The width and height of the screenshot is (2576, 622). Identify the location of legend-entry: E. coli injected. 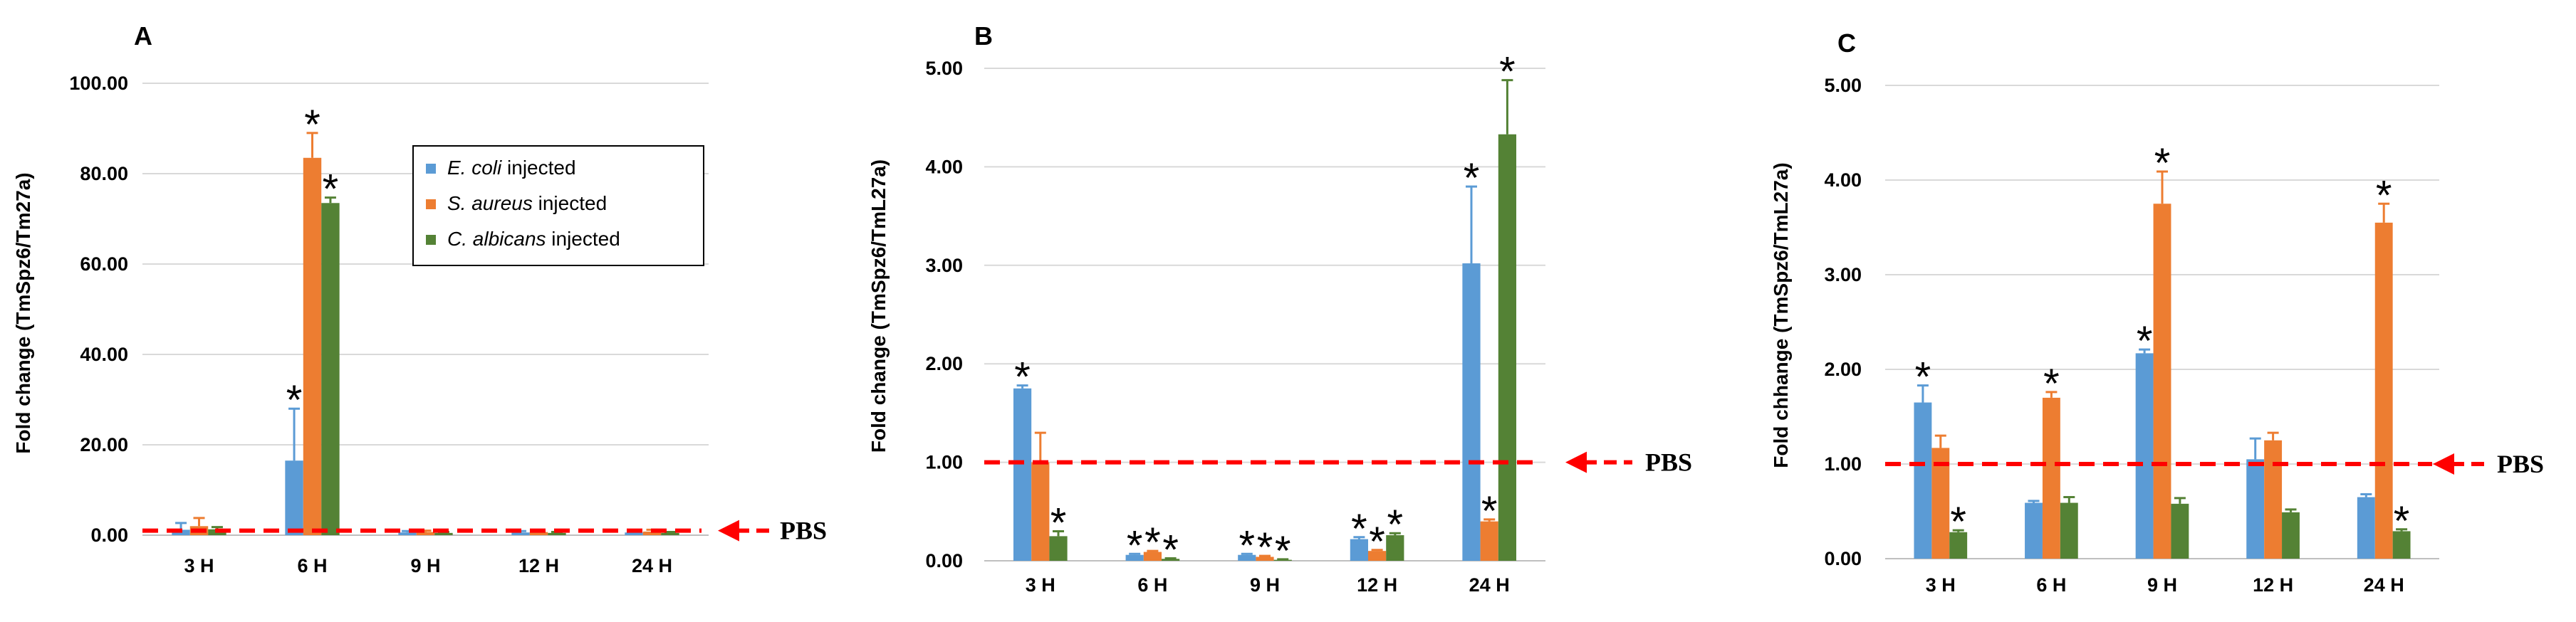
(511, 168).